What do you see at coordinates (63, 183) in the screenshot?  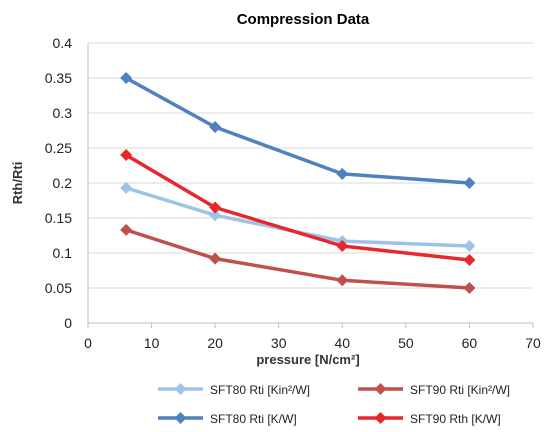 I see `y-tick-label: 0.2` at bounding box center [63, 183].